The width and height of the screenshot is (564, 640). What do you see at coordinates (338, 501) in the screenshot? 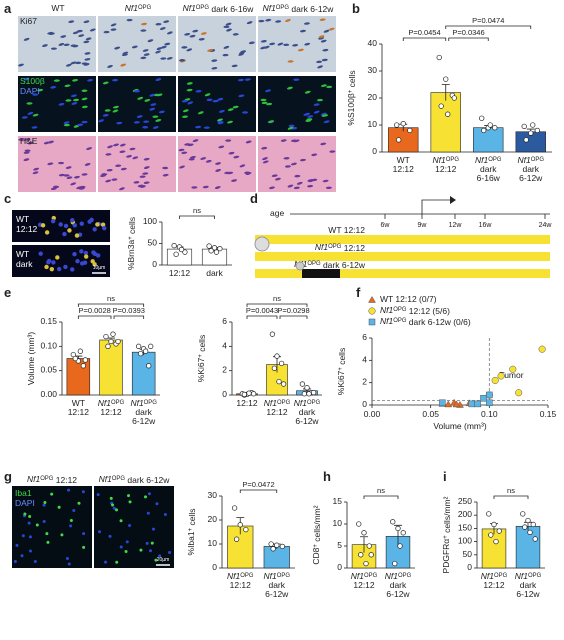
I see `y-tick-label: 15` at bounding box center [338, 501].